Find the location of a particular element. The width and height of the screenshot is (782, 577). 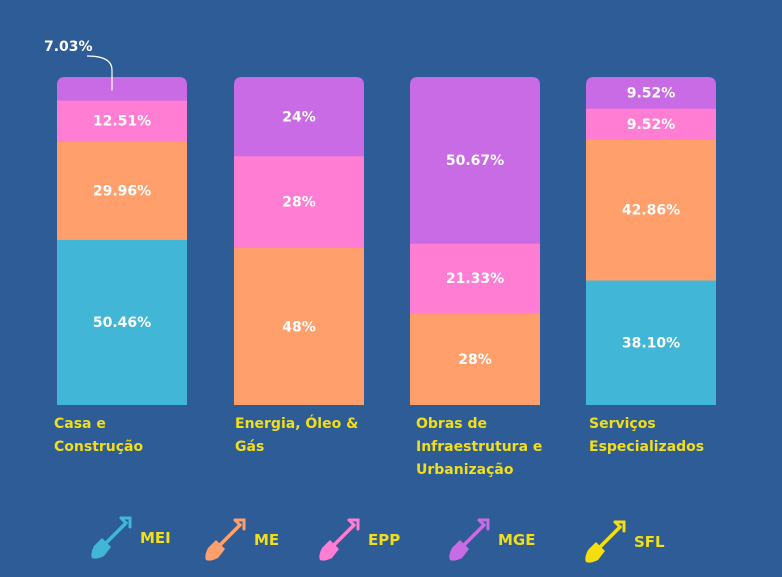

legend-label-mei: MEI is located at coordinates (155, 538).